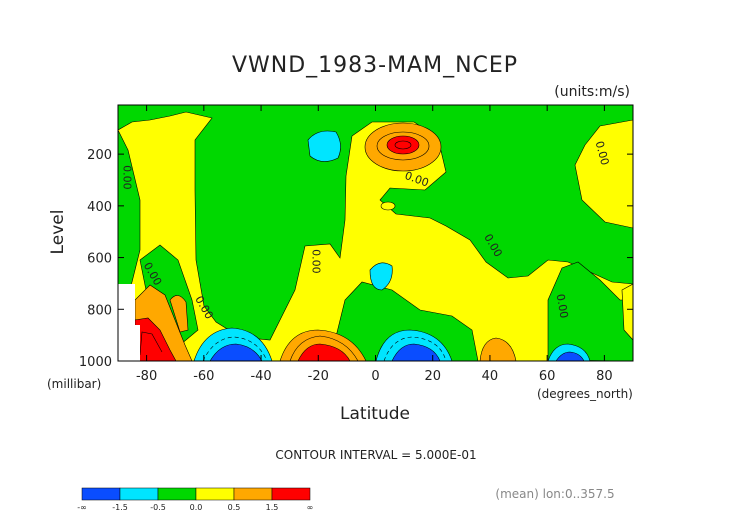 This screenshot has height=532, width=752. I want to click on y-tick-label: 1000, so click(95, 362).